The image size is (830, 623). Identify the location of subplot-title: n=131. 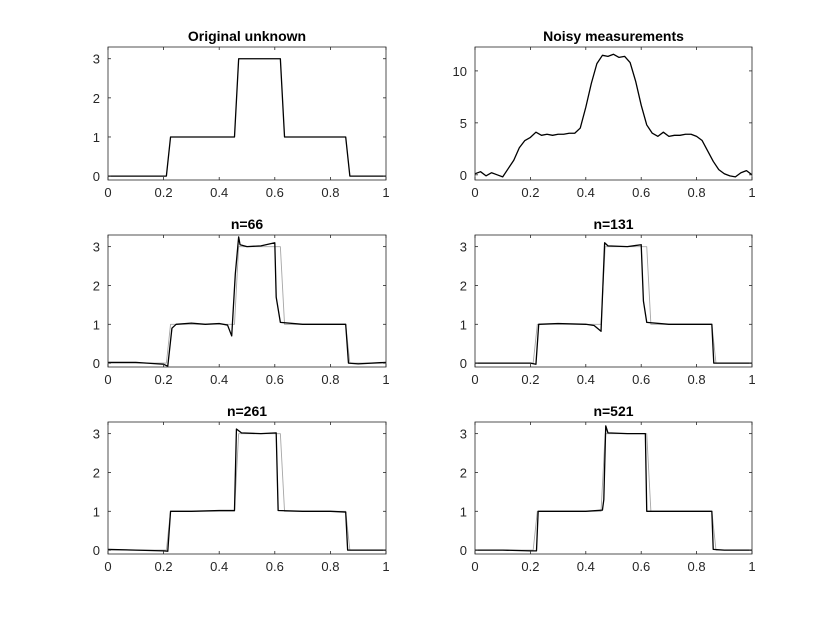
(613, 224).